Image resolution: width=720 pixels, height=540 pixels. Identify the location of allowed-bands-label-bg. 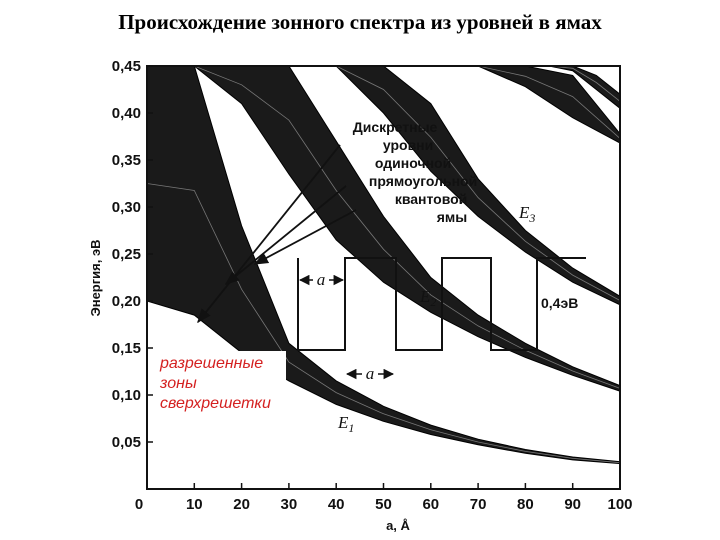
(220, 383).